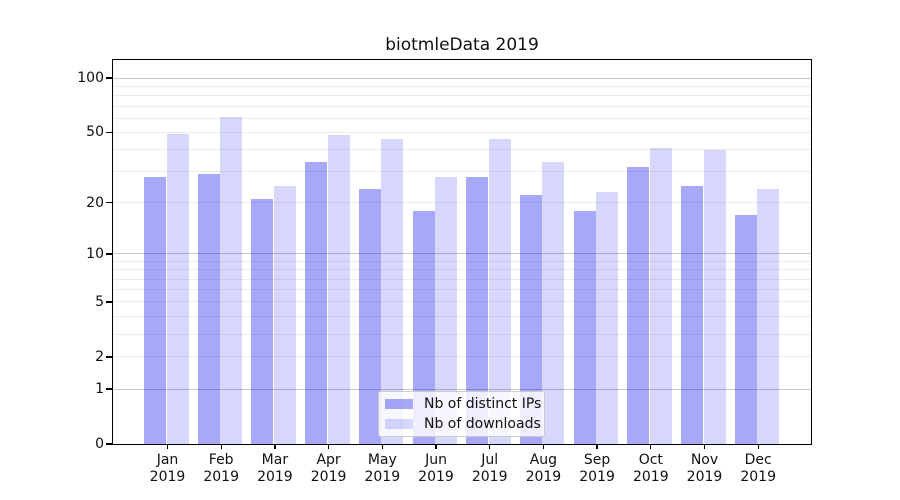 This screenshot has width=900, height=500. I want to click on x-tick-label-year-jun: 2019, so click(436, 477).